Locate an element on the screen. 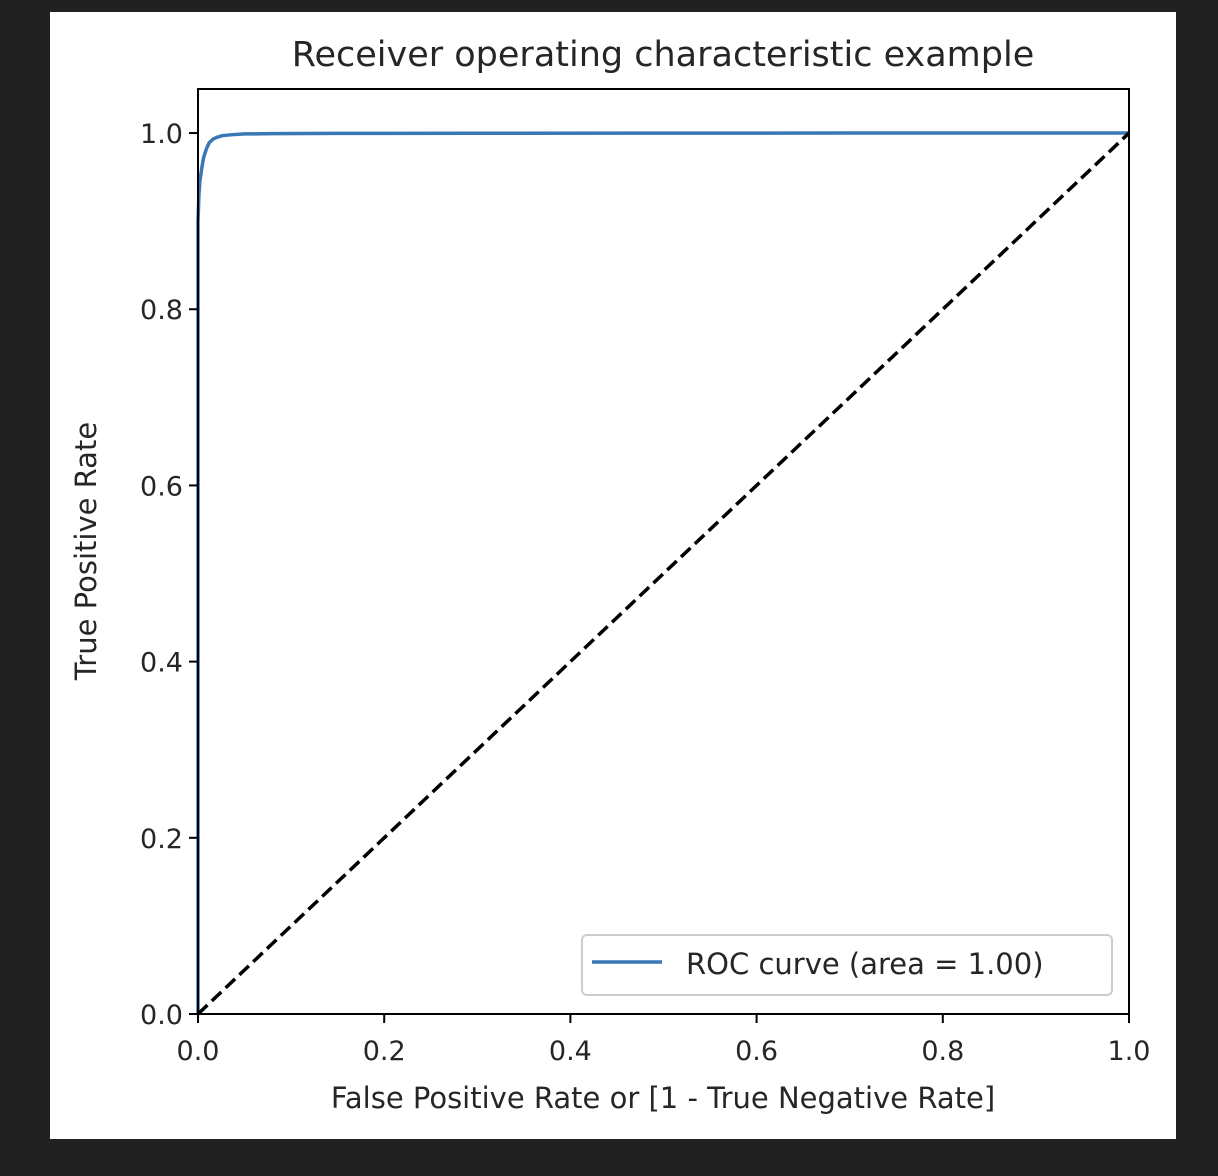 Image resolution: width=1218 pixels, height=1176 pixels. y-axis-label: True Positive Rate is located at coordinates (86, 551).